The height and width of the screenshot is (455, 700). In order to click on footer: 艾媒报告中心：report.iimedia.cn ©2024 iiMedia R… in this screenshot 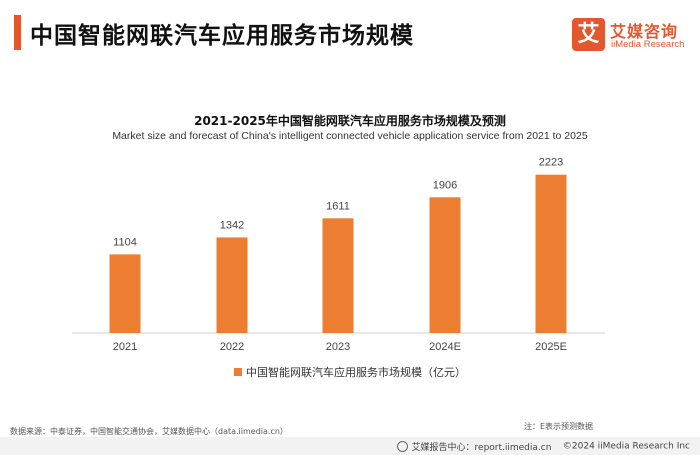, I will do `click(350, 446)`.